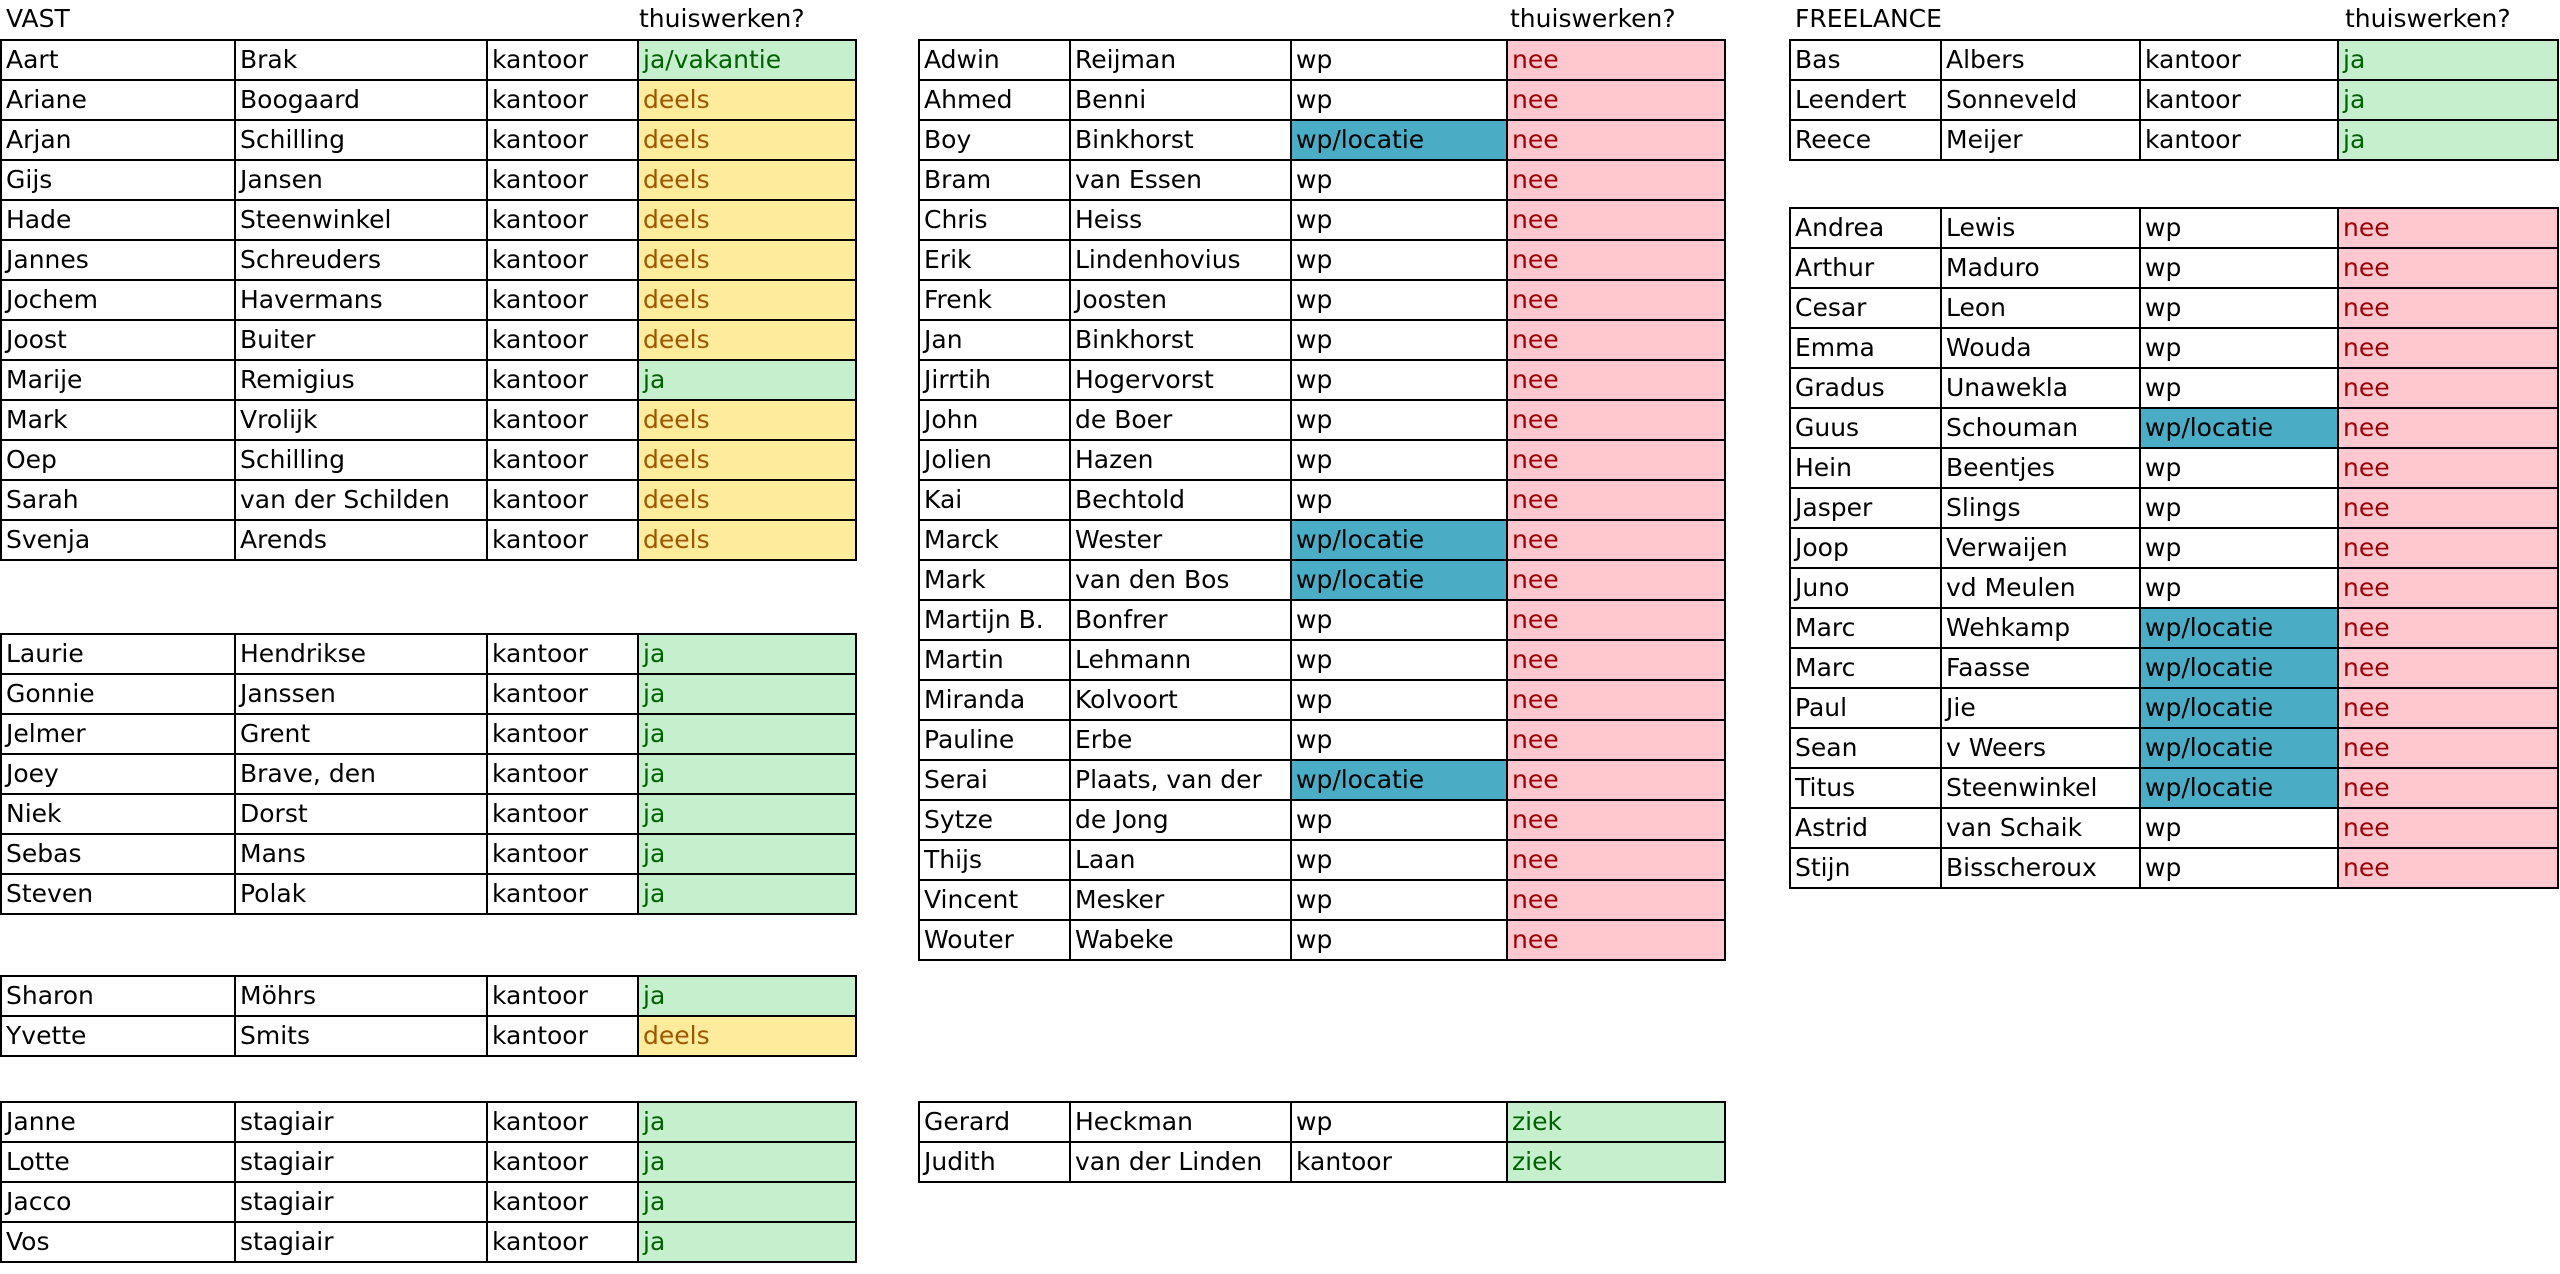 Image resolution: width=2560 pixels, height=1274 pixels. I want to click on first-name-cell: Sharon, so click(118, 996).